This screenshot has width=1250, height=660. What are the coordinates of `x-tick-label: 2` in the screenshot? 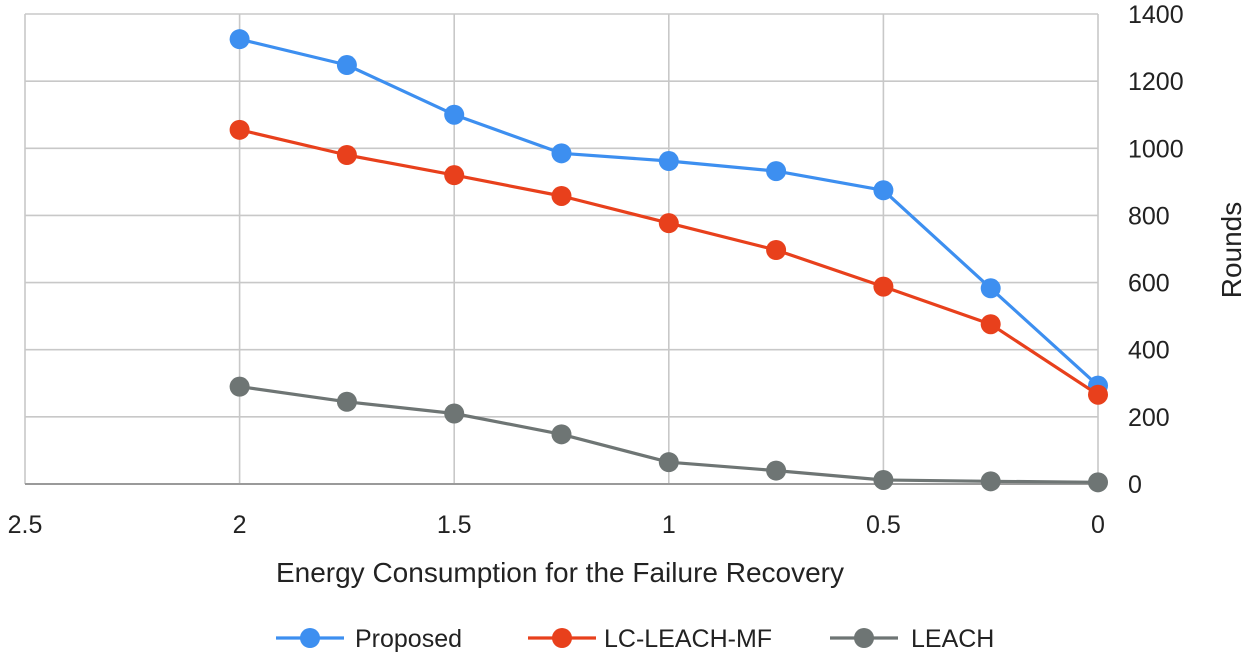 It's located at (240, 525).